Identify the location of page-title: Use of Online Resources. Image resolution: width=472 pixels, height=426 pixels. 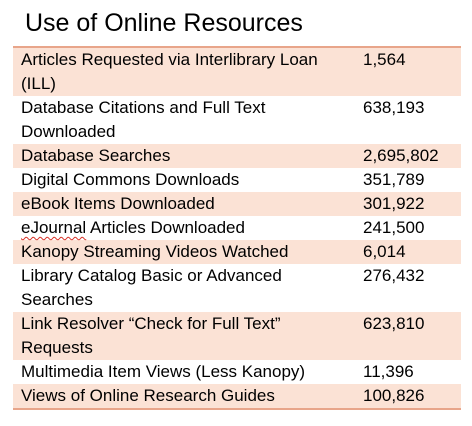
(164, 23).